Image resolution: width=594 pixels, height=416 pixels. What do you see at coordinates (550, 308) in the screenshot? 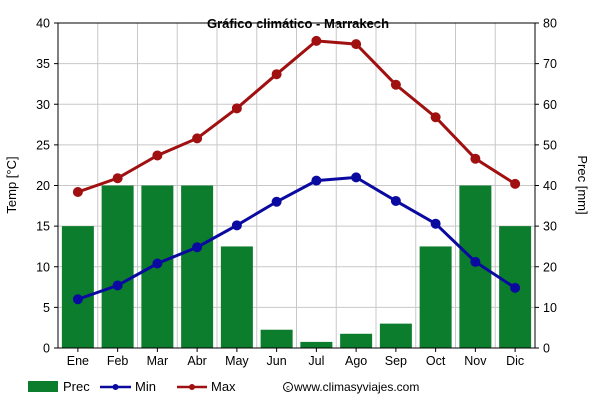
I see `right-tick-label: 10` at bounding box center [550, 308].